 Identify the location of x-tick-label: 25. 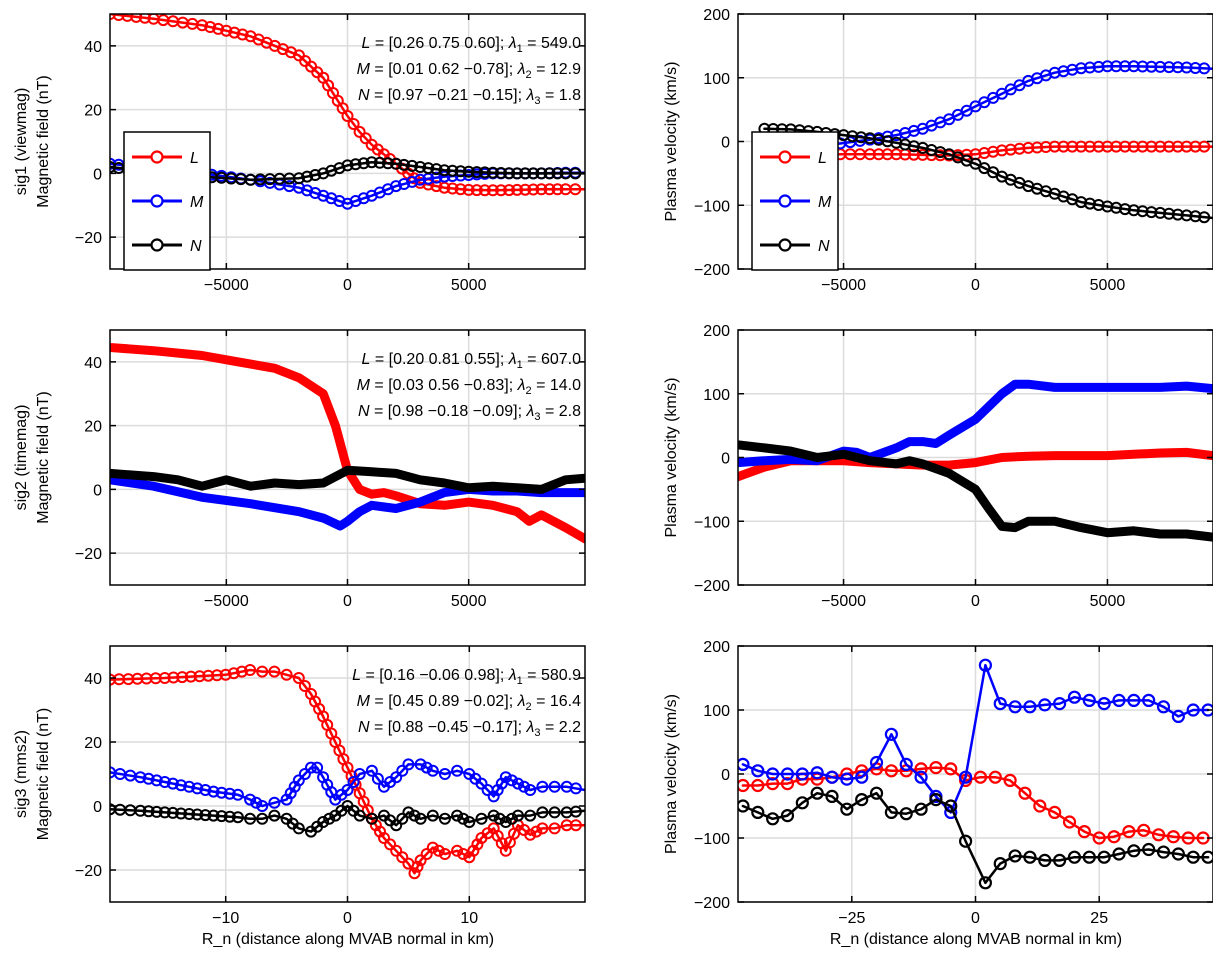
(1099, 918).